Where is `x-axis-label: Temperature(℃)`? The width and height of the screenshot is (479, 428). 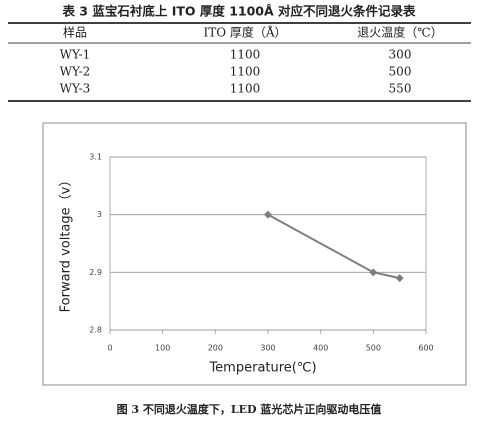
x-axis-label: Temperature(℃) is located at coordinates (262, 368).